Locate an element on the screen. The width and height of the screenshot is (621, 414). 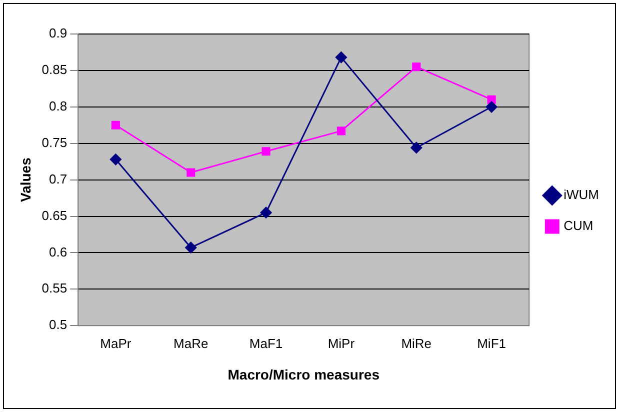
legend-label: CUM is located at coordinates (579, 226).